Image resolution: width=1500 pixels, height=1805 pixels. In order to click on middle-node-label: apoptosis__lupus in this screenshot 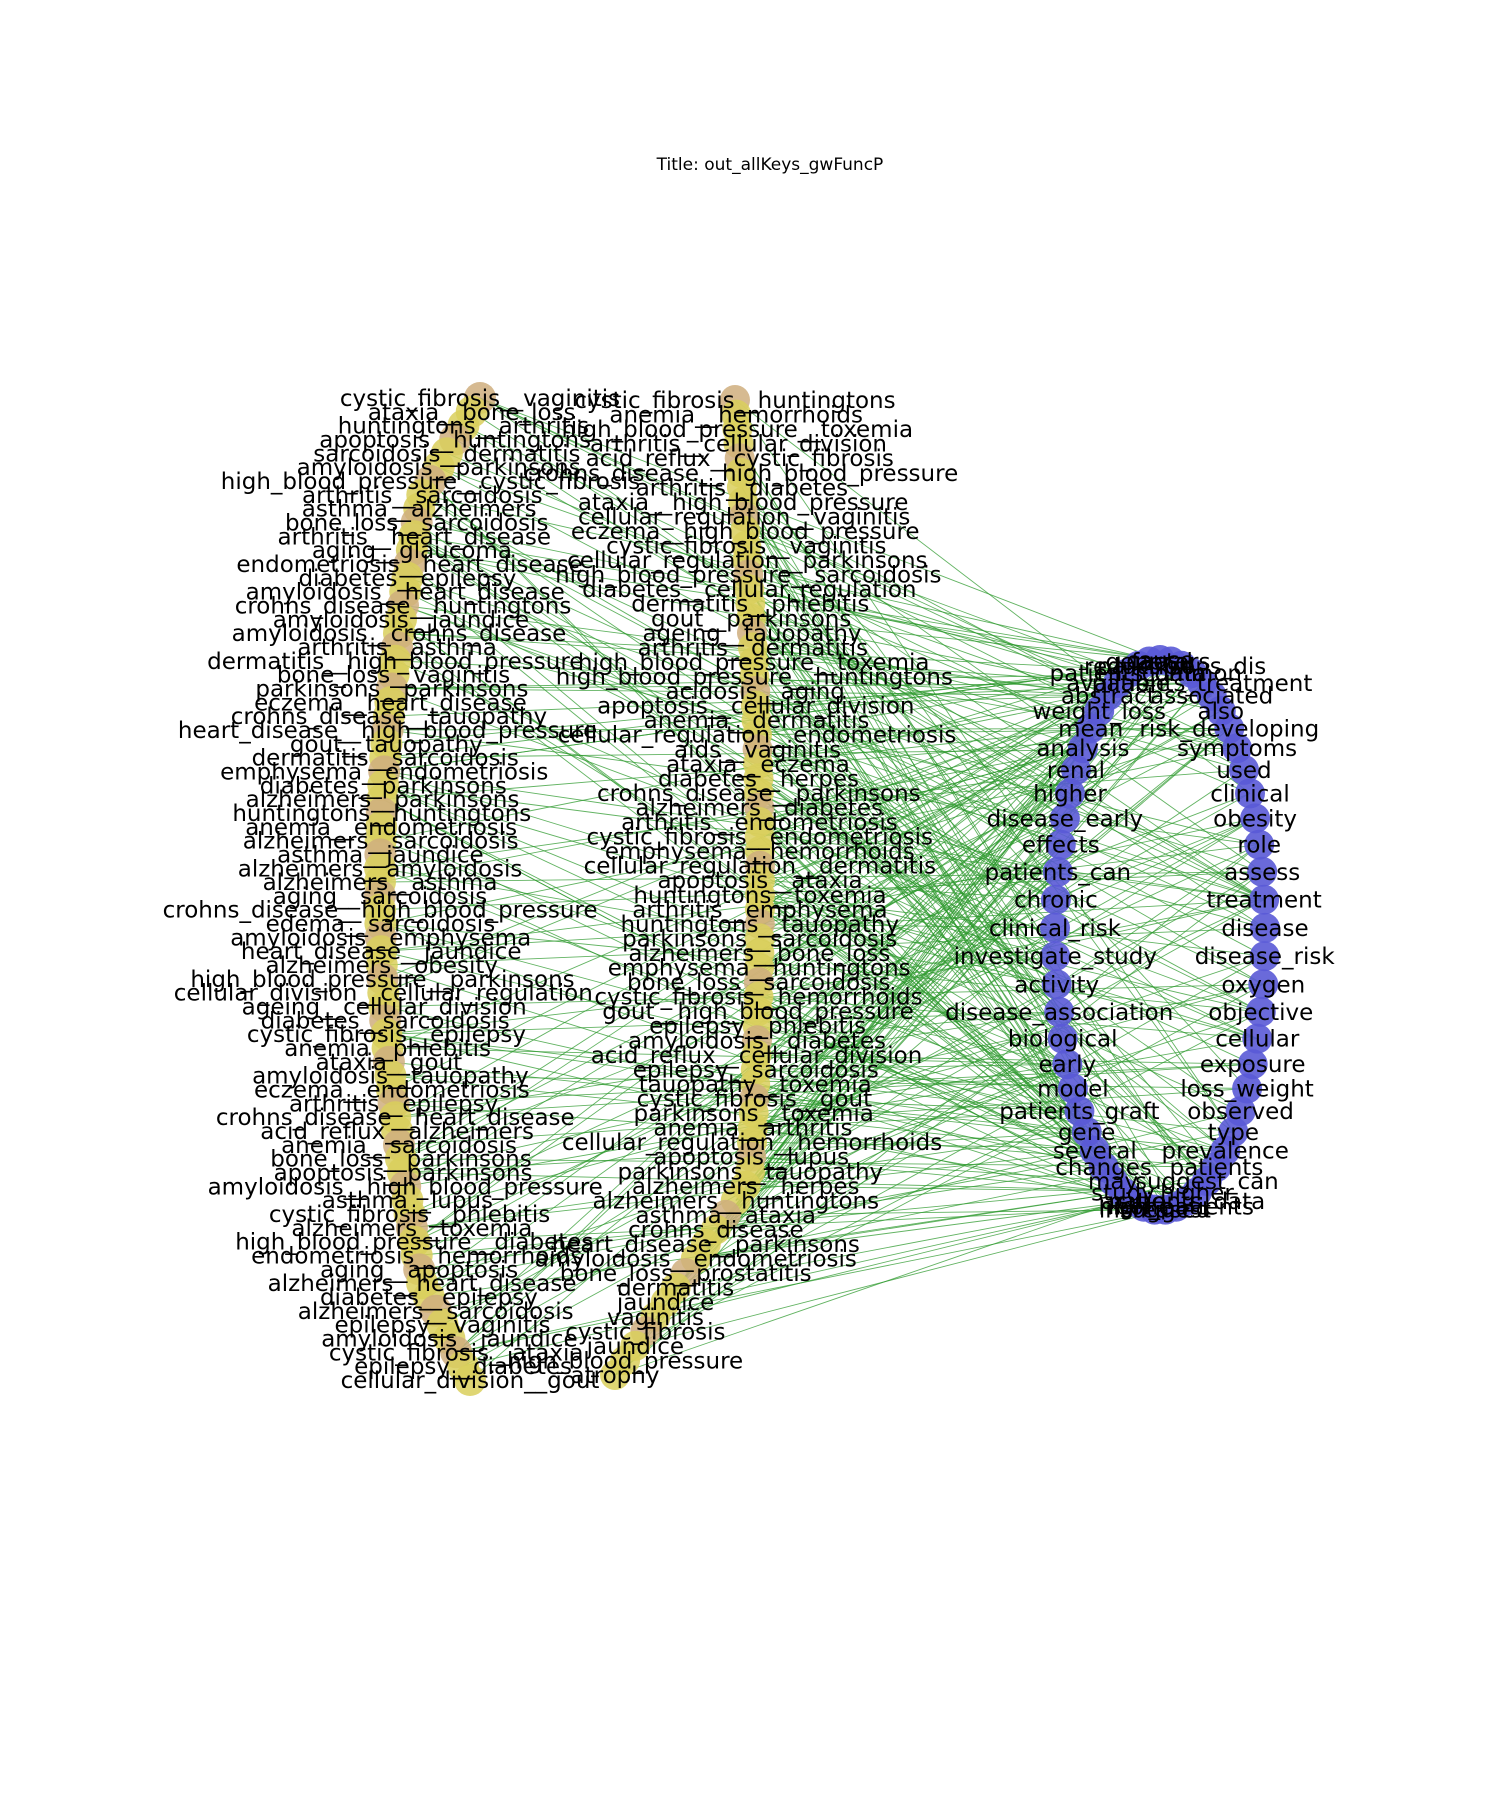, I will do `click(751, 1158)`.